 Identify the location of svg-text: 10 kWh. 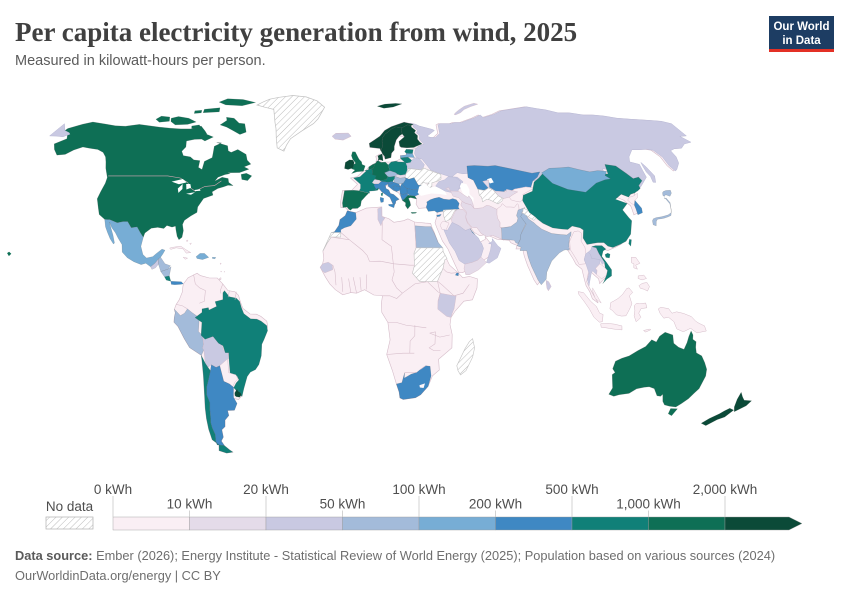
(190, 504).